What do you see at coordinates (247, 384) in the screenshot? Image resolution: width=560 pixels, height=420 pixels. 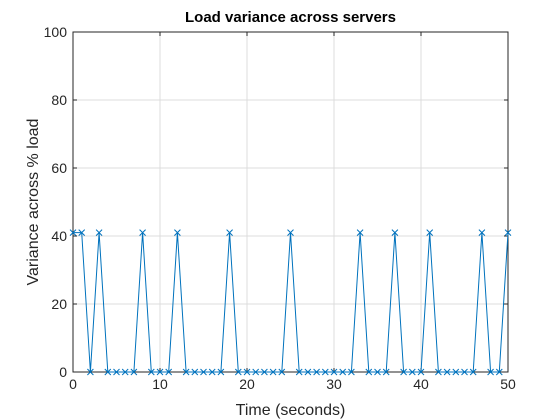 I see `x-tick-label: 20` at bounding box center [247, 384].